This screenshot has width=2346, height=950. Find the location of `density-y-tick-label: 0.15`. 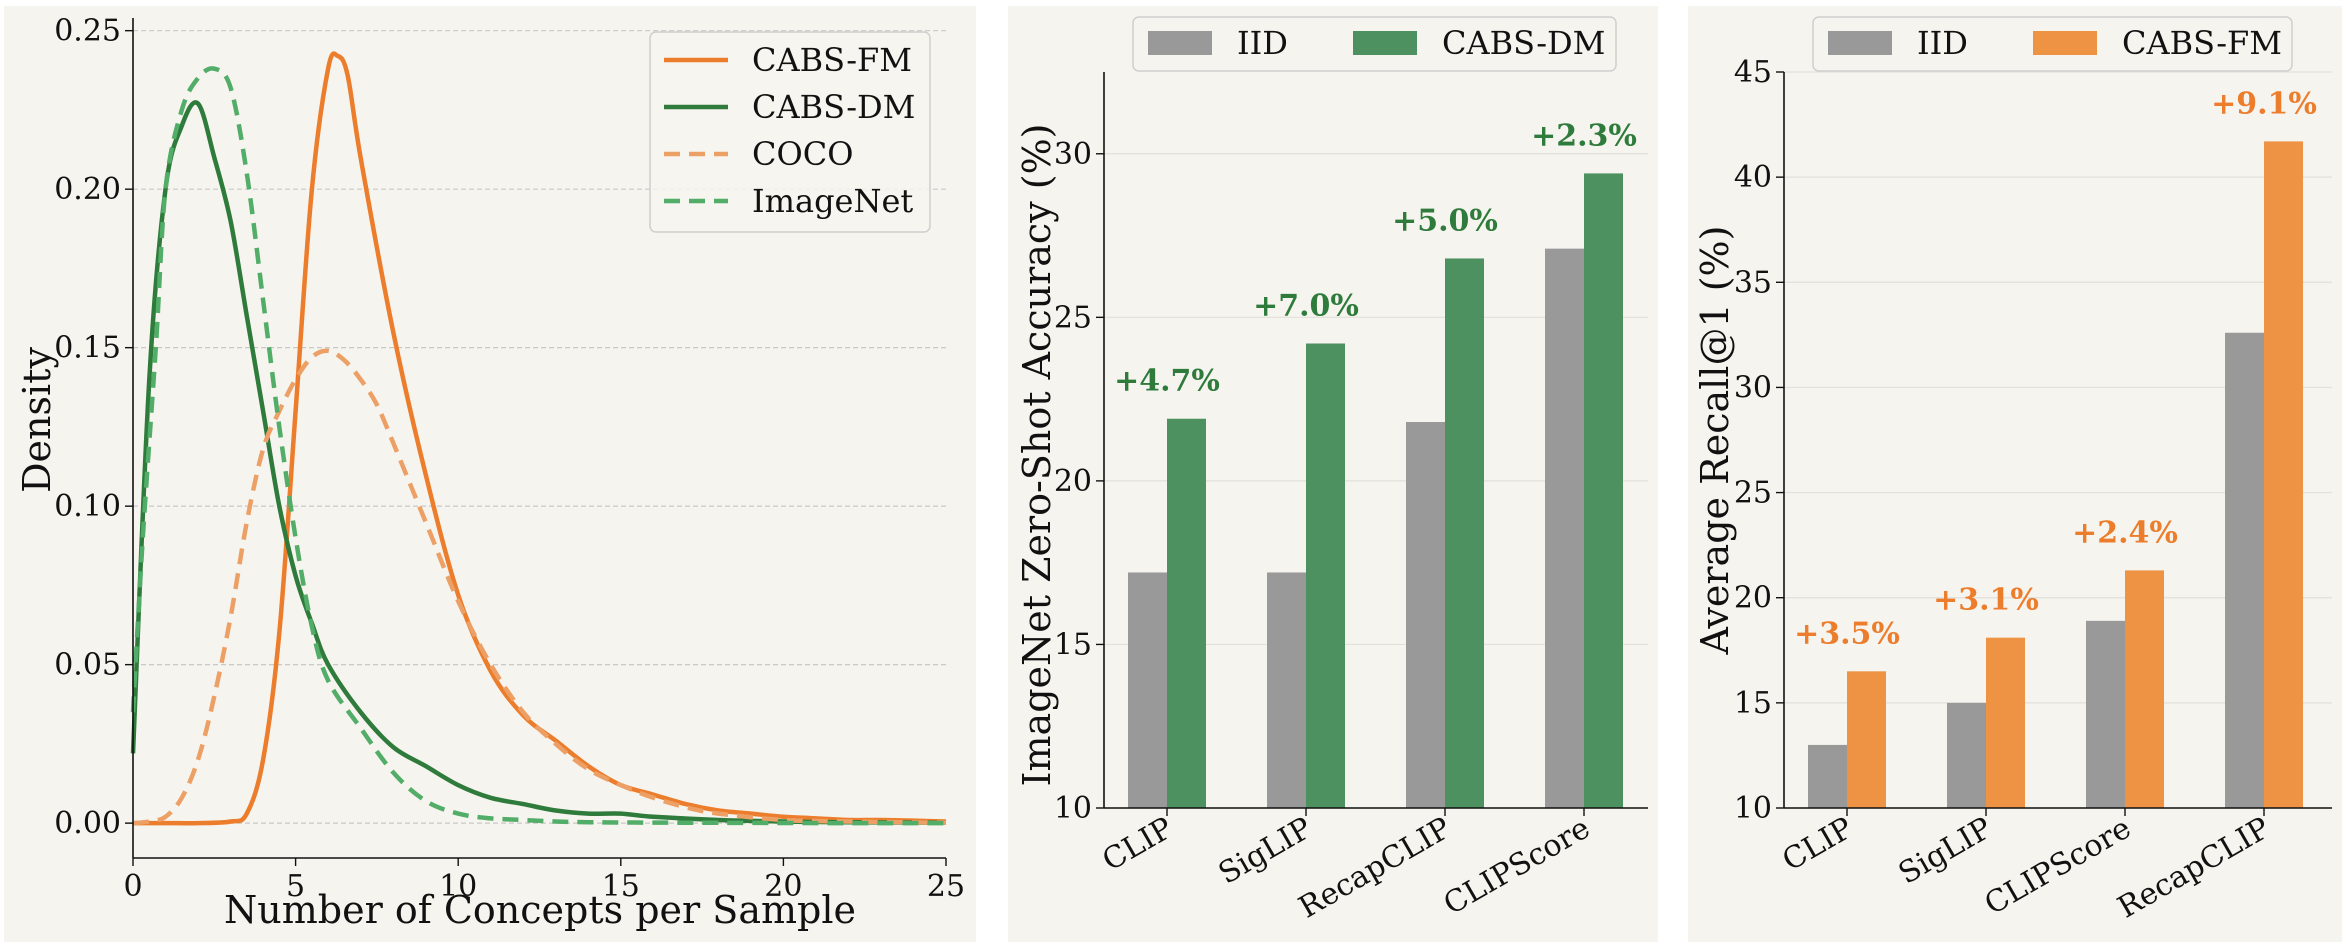

density-y-tick-label: 0.15 is located at coordinates (87, 348).